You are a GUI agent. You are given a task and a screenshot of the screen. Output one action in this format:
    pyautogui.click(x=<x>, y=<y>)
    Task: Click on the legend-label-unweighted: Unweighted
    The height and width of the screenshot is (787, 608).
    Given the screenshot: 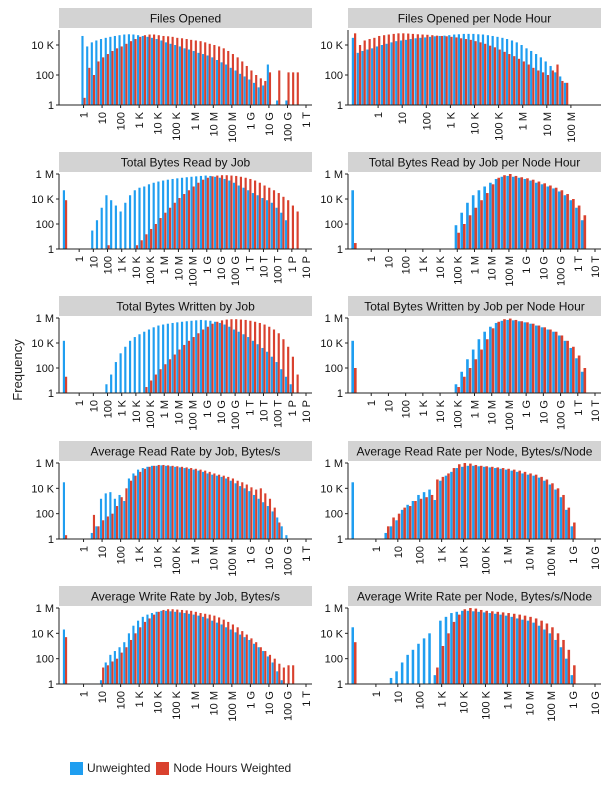 What is the action you would take?
    pyautogui.click(x=119, y=768)
    